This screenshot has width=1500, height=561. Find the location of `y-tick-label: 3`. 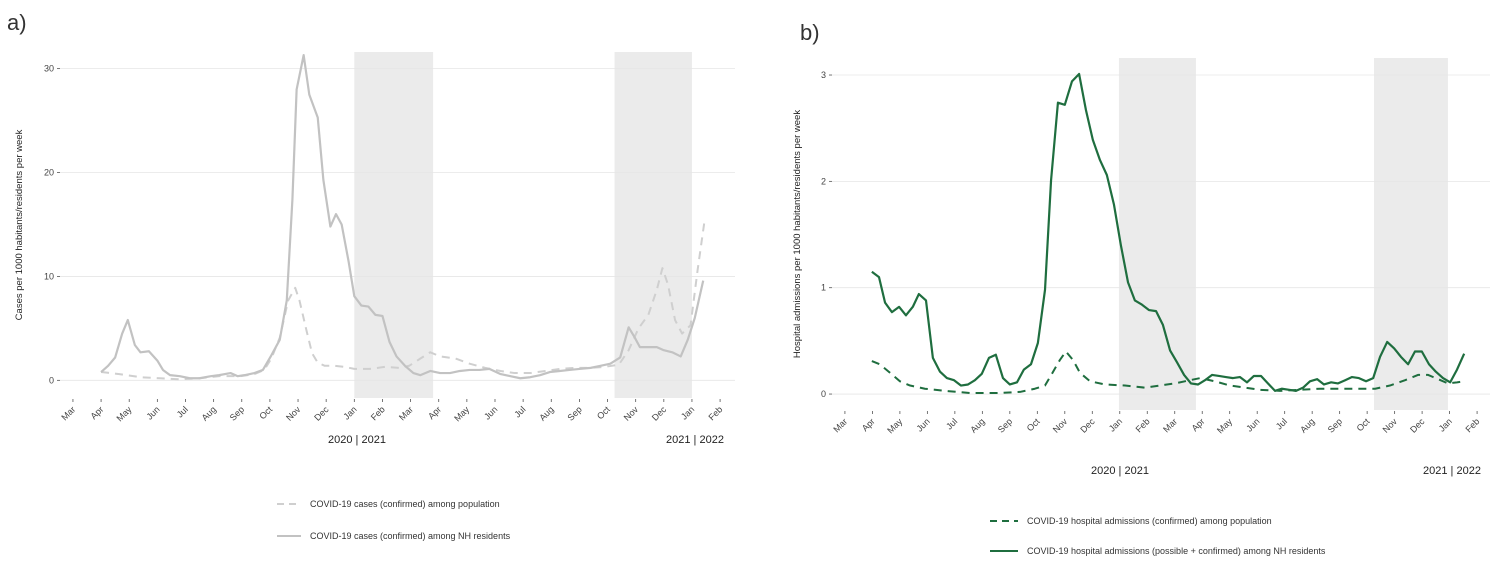

y-tick-label: 3 is located at coordinates (823, 75).